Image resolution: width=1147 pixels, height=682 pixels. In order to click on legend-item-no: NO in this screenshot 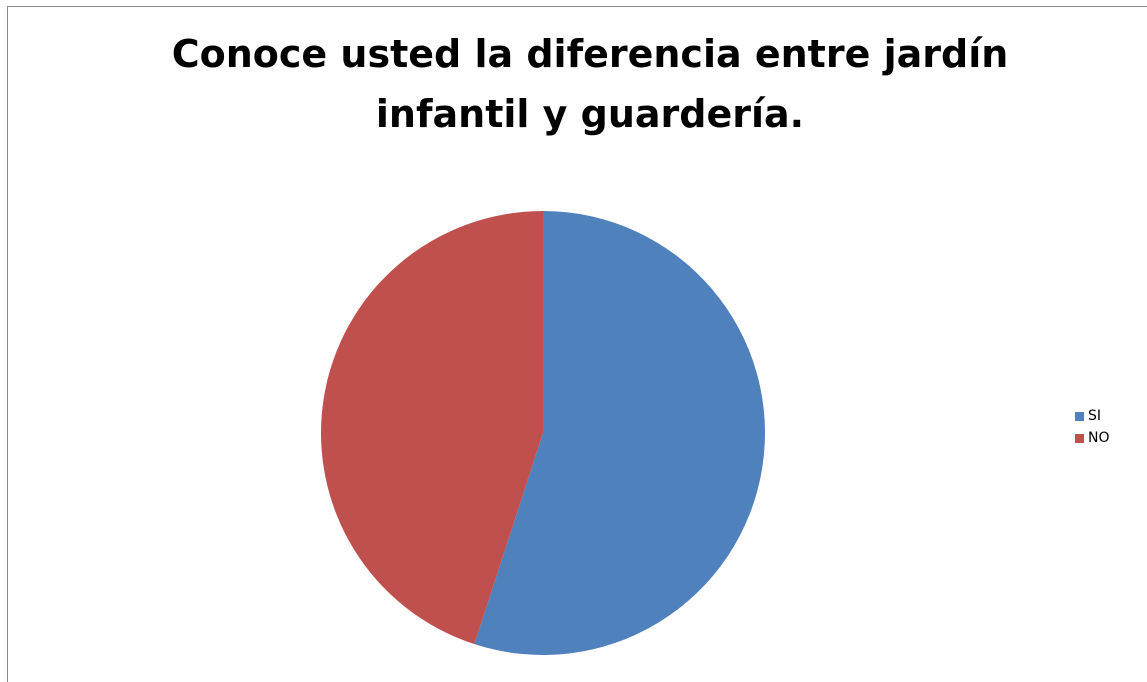, I will do `click(1092, 438)`.